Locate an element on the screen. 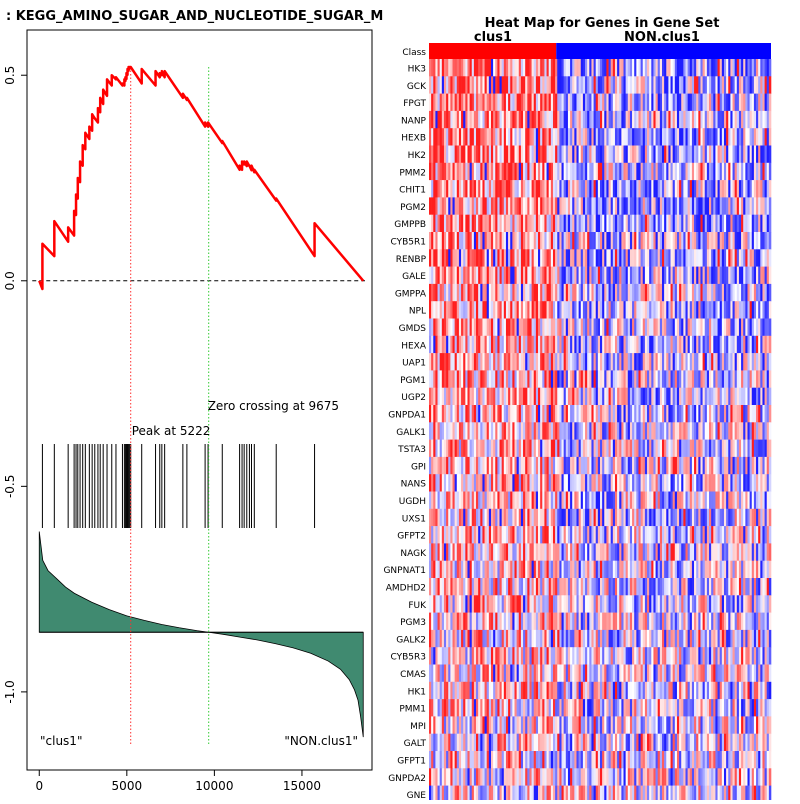 Image resolution: width=800 pixels, height=804 pixels. x-tick-label: 5000 is located at coordinates (127, 786).